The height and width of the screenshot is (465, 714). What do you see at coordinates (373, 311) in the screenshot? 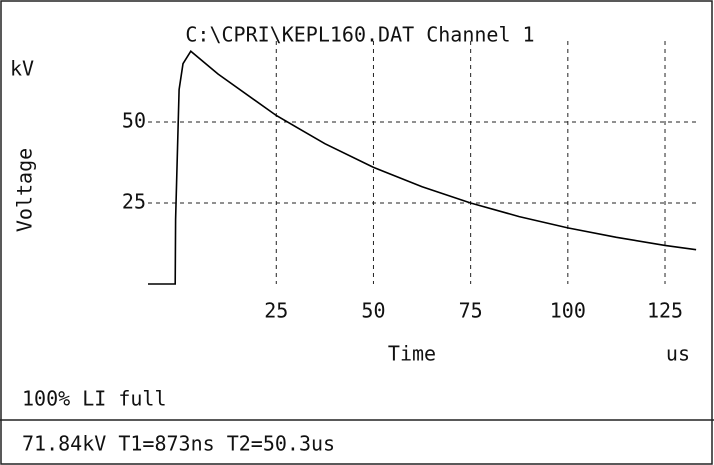
I see `x-tick-label: 50` at bounding box center [373, 311].